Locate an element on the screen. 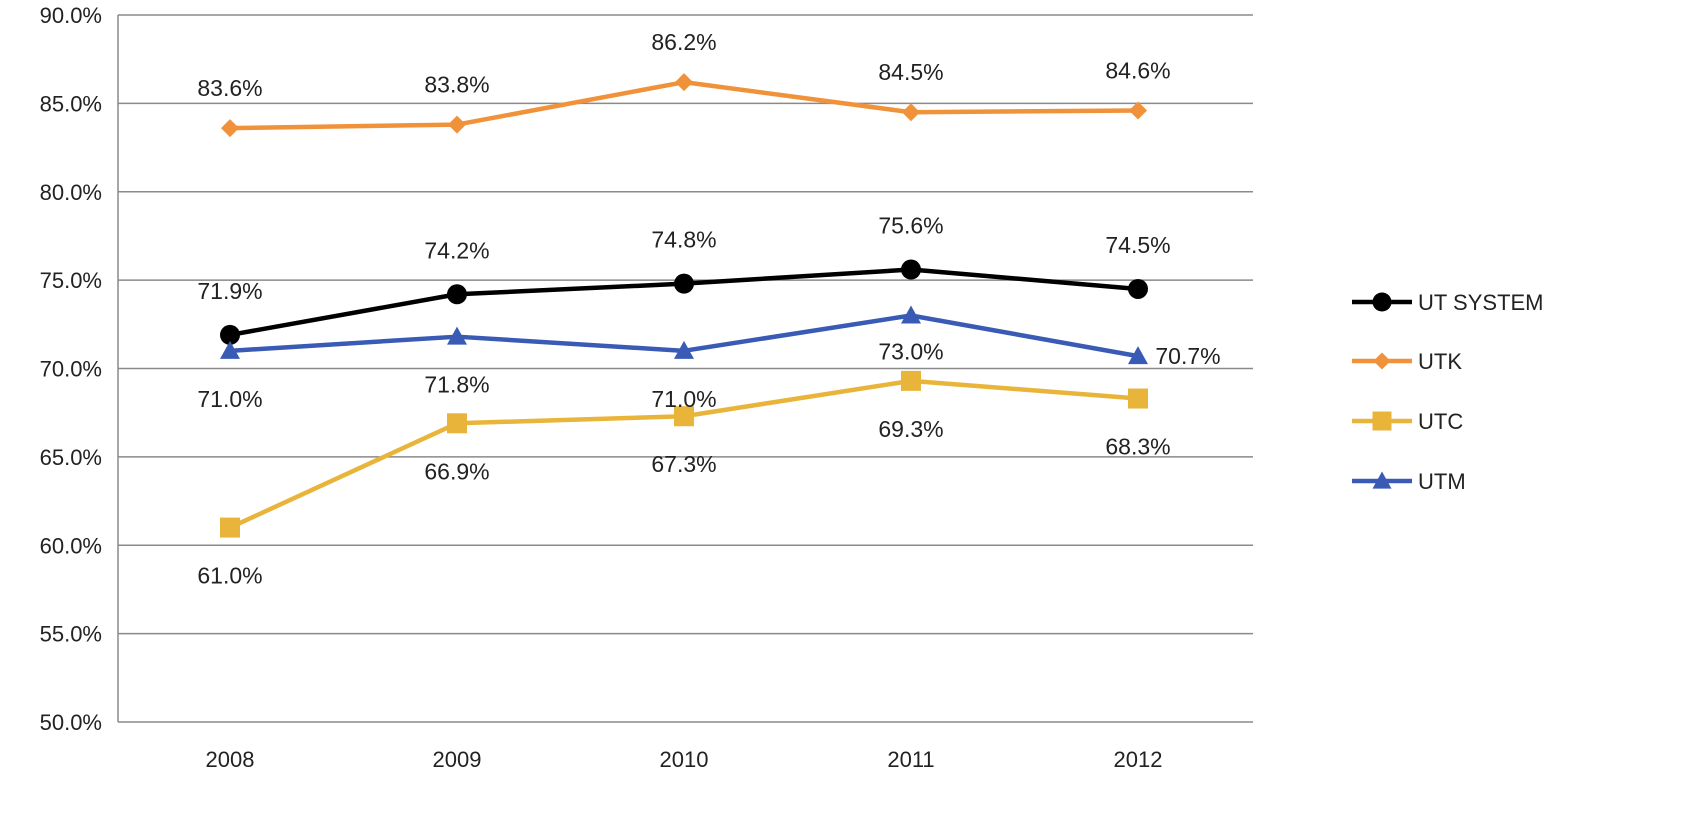 Image resolution: width=1688 pixels, height=833 pixels. legend-label: UTM is located at coordinates (1442, 481).